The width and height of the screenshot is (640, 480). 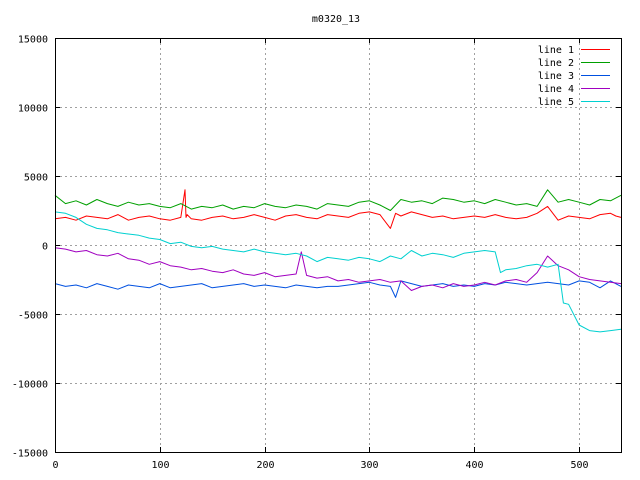 I want to click on x-tick-label: 400, so click(x=474, y=465).